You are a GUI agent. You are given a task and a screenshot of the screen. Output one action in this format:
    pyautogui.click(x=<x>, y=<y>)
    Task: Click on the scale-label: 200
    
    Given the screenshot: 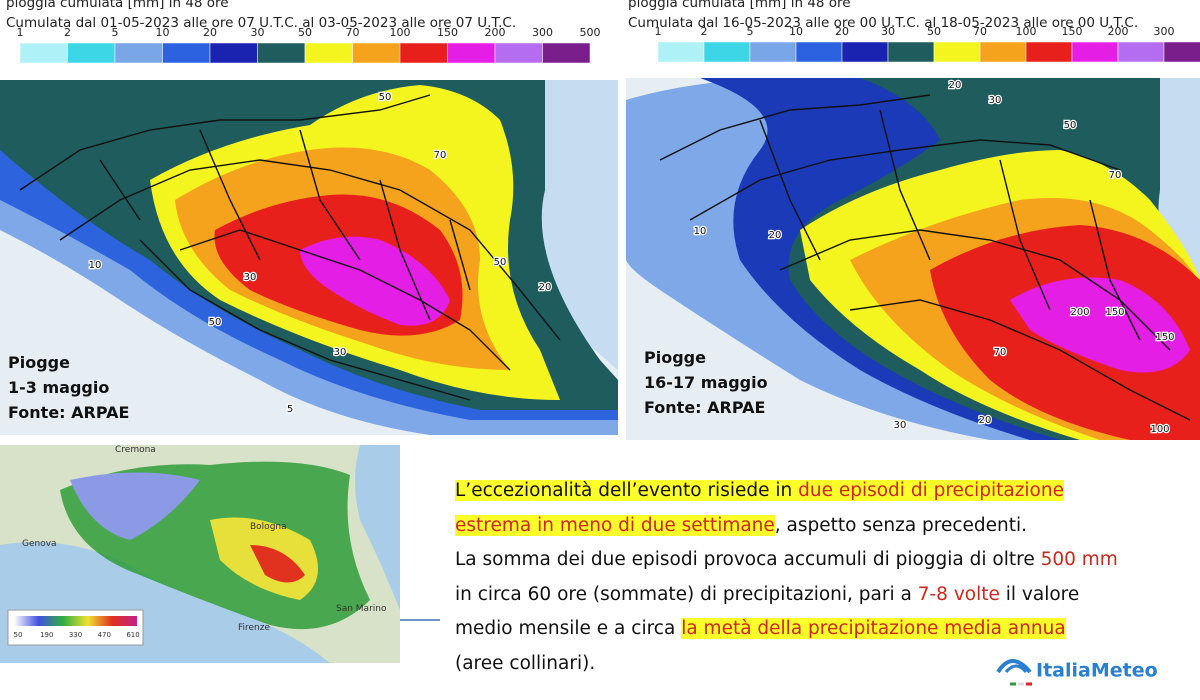 What is the action you would take?
    pyautogui.click(x=1118, y=31)
    